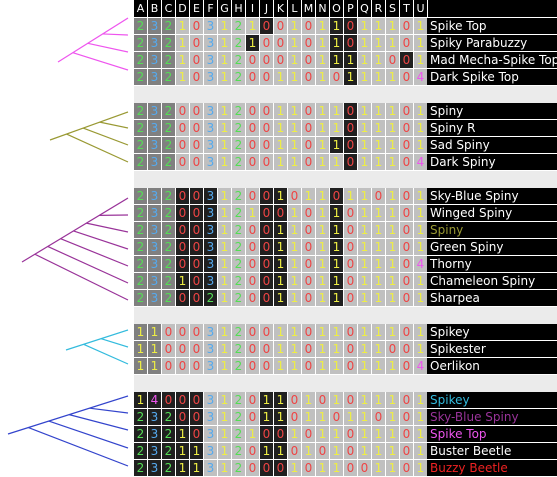 This screenshot has width=557, height=477. What do you see at coordinates (492, 264) in the screenshot?
I see `species-name: Thorny` at bounding box center [492, 264].